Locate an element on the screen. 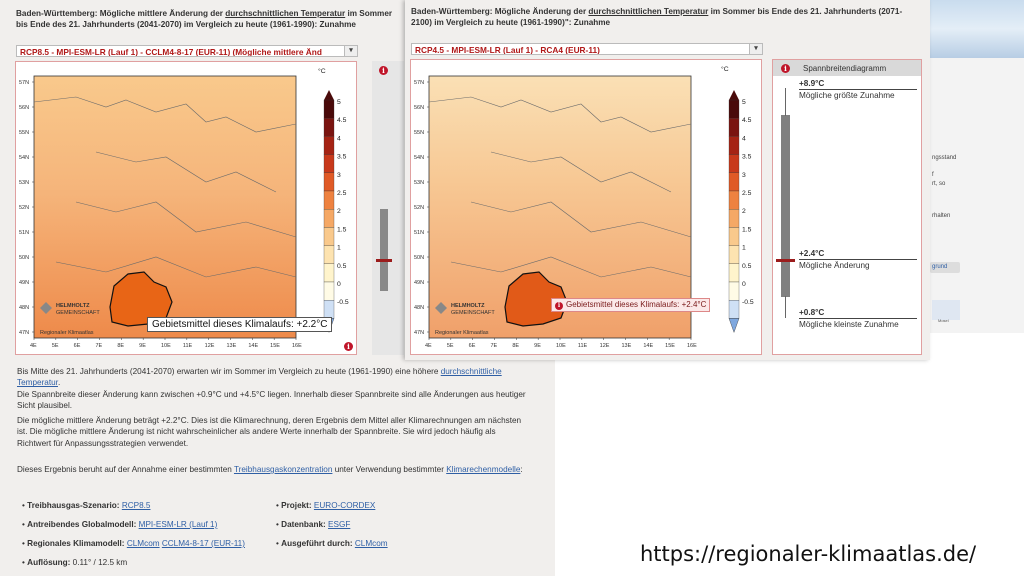 The width and height of the screenshot is (1024, 576). lon-tick-label: 14E is located at coordinates (648, 346).